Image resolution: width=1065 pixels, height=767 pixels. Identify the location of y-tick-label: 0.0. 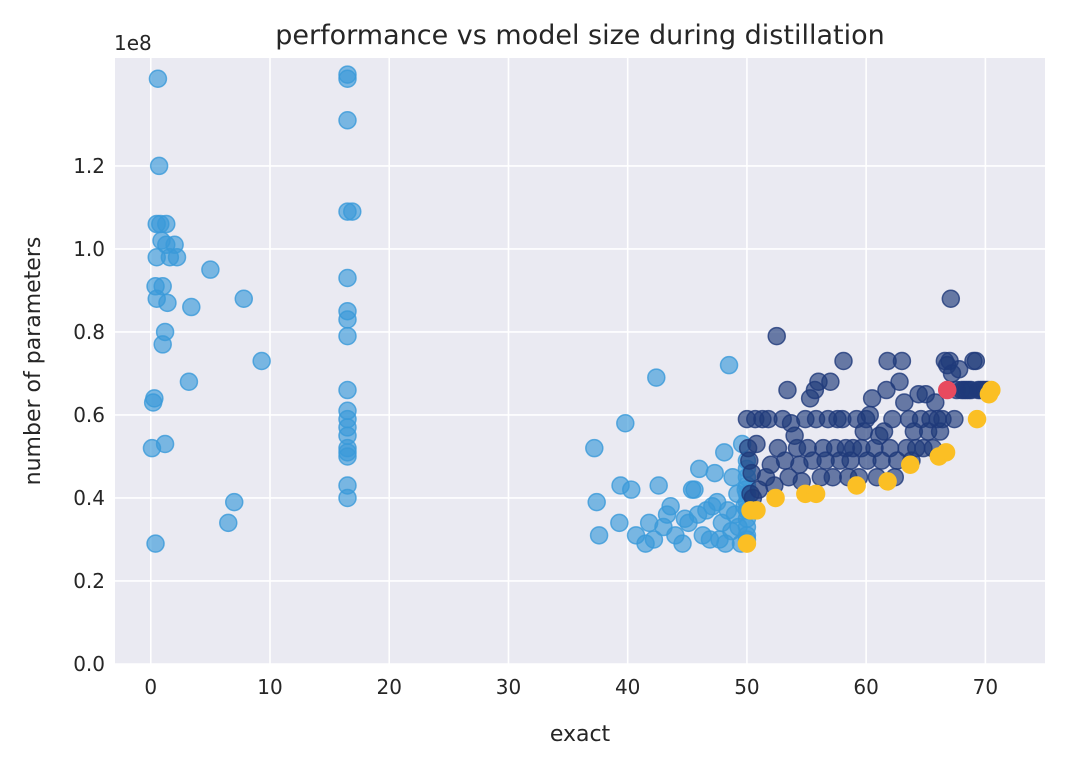
(89, 664).